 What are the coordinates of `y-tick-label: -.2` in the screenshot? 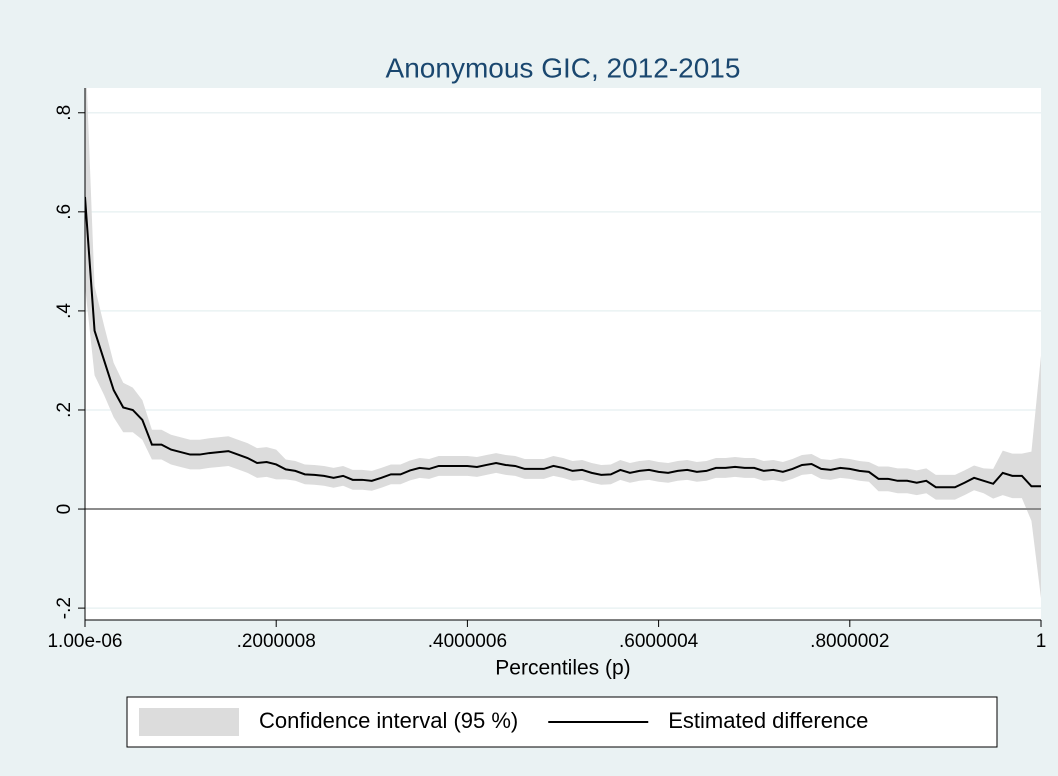 It's located at (64, 608).